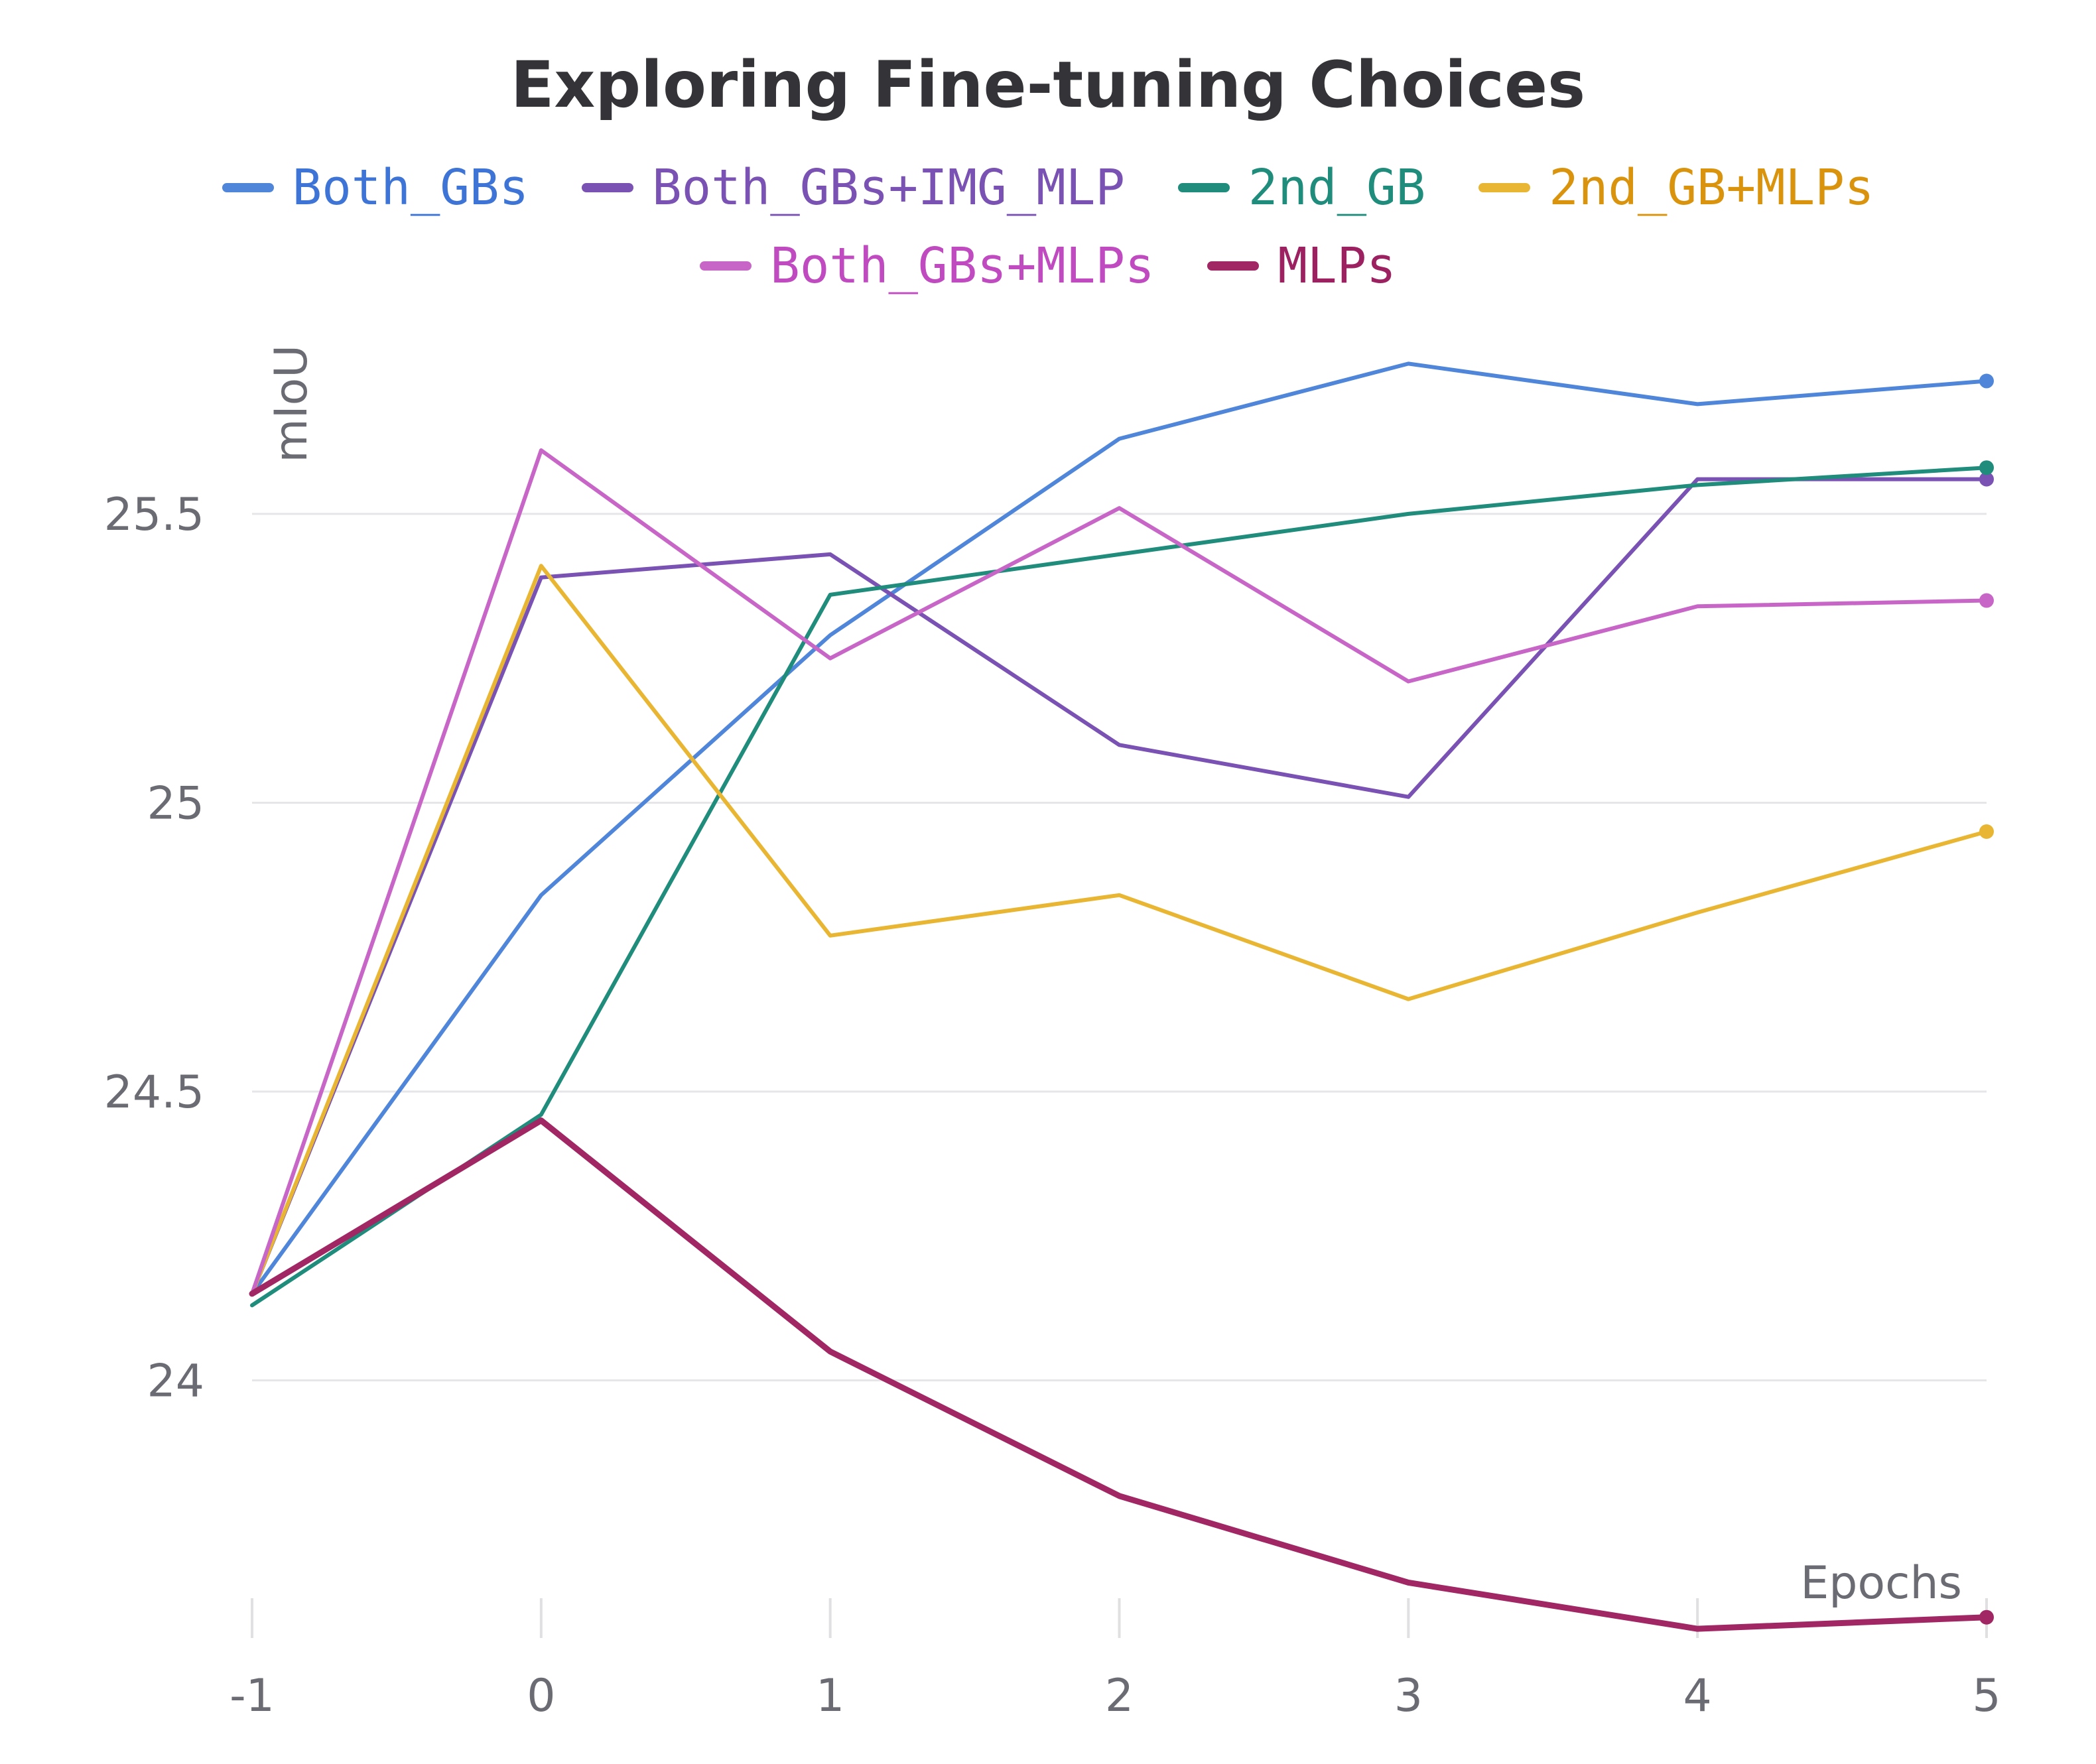 Image resolution: width=2096 pixels, height=1764 pixels. What do you see at coordinates (175, 803) in the screenshot?
I see `y-tick-label: 25` at bounding box center [175, 803].